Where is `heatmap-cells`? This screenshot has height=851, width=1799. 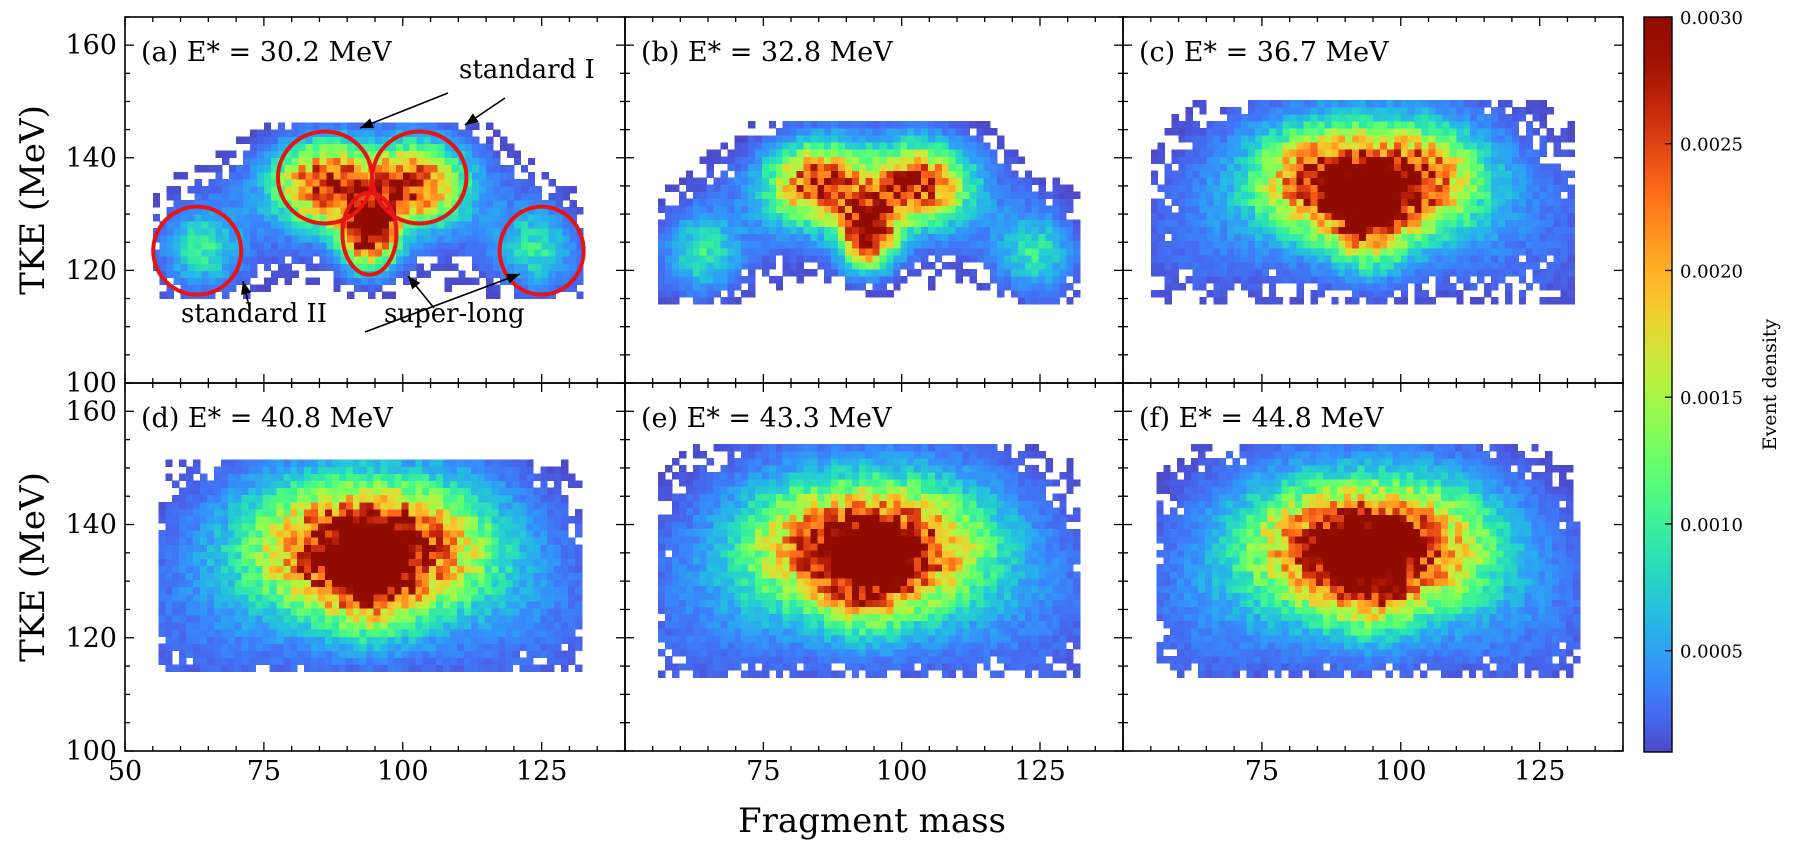 heatmap-cells is located at coordinates (869, 213).